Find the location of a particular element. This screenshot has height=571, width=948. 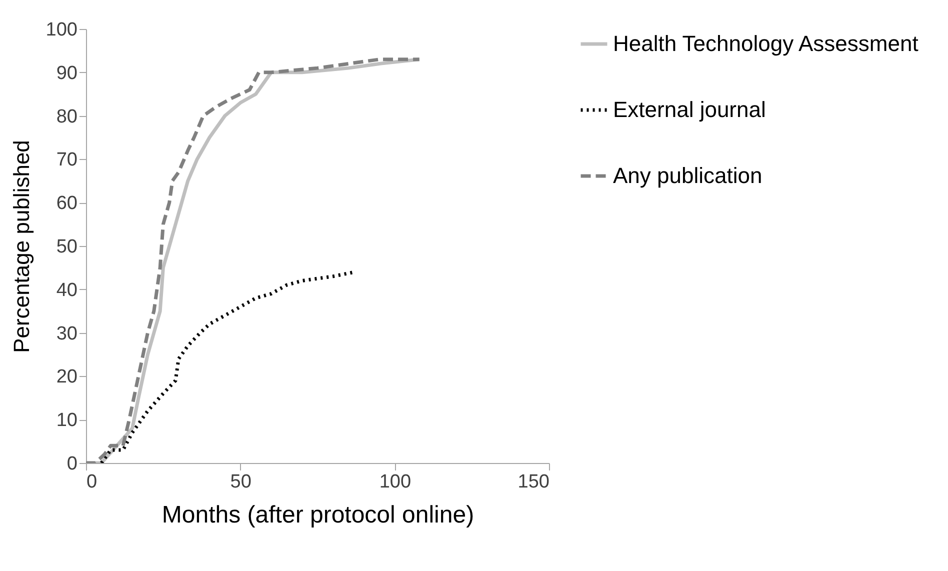

y-tick-label: 60 is located at coordinates (67, 203).